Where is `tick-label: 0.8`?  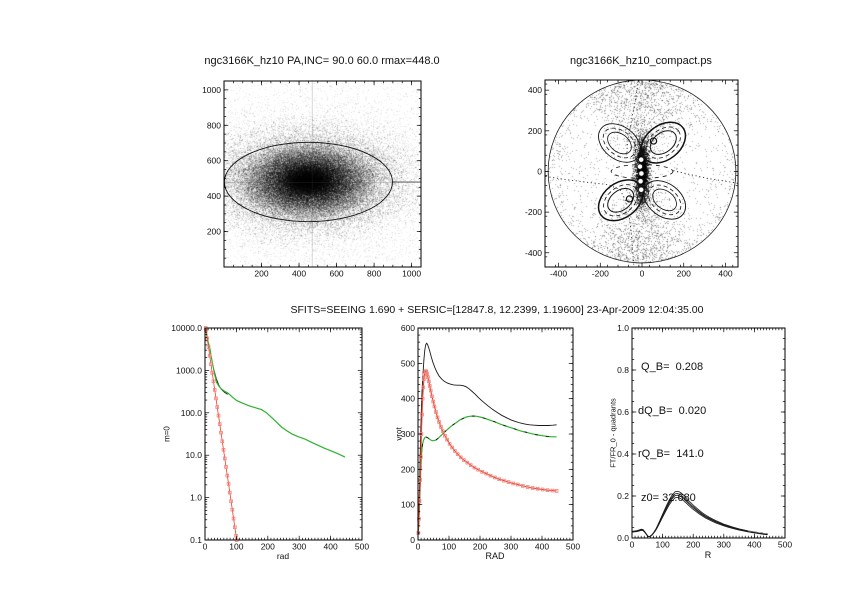
tick-label: 0.8 is located at coordinates (623, 370).